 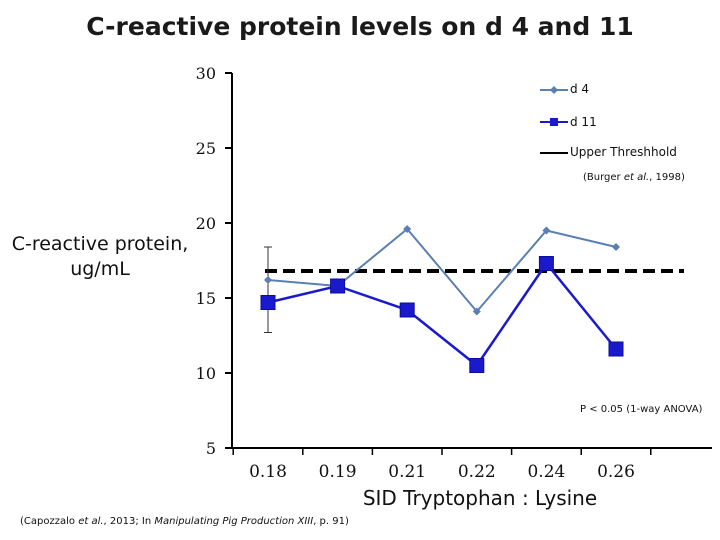 What do you see at coordinates (476, 311) in the screenshot?
I see `series-d4-point-0.22` at bounding box center [476, 311].